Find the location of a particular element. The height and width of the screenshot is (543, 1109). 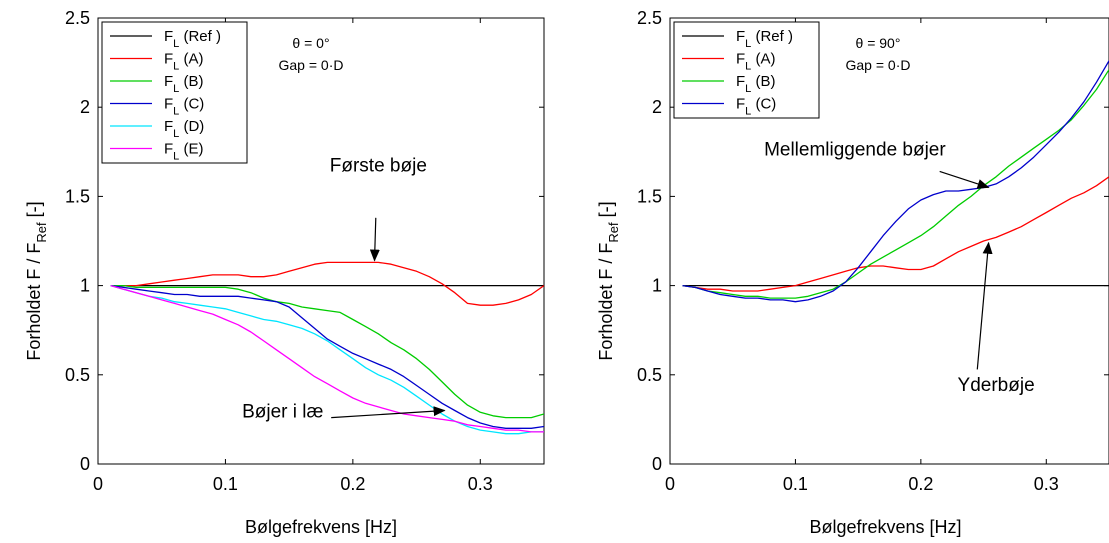

info-text: θ = 0° is located at coordinates (310, 43).